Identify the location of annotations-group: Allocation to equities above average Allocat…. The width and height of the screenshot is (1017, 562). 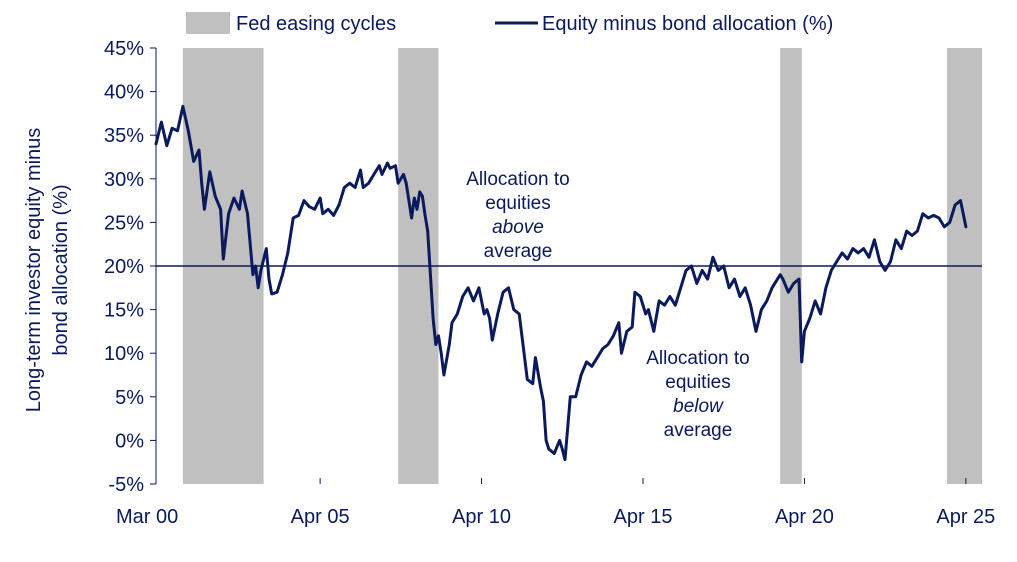
(608, 305).